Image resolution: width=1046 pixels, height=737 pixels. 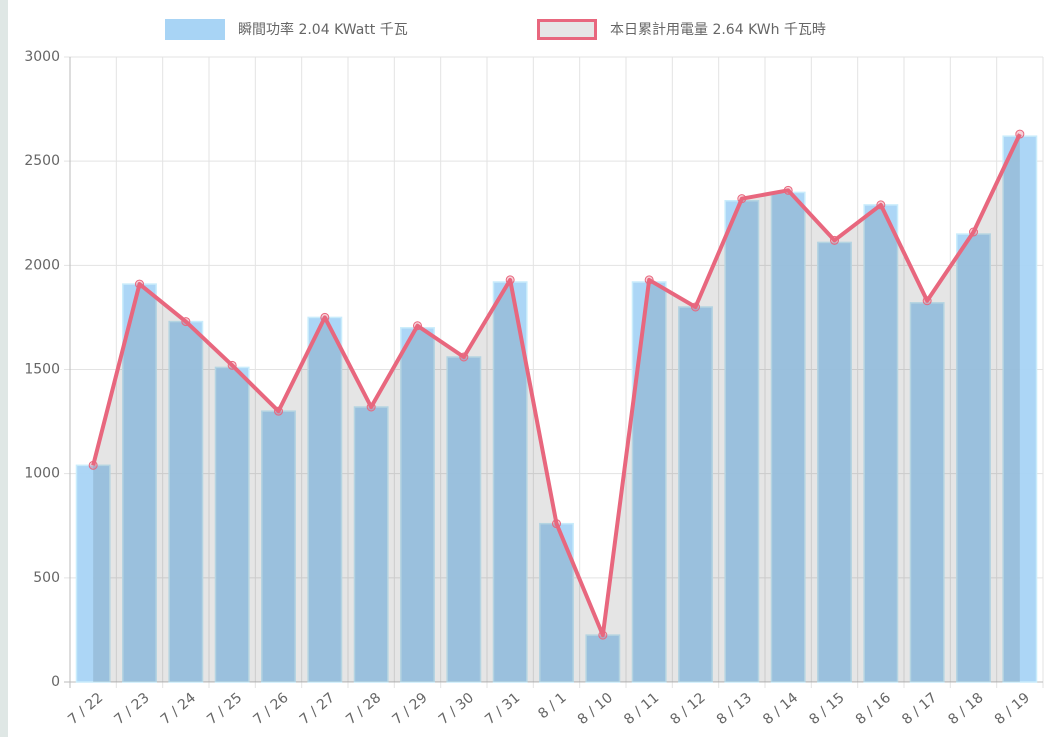 What do you see at coordinates (46, 578) in the screenshot?
I see `y-tick-label: 500` at bounding box center [46, 578].